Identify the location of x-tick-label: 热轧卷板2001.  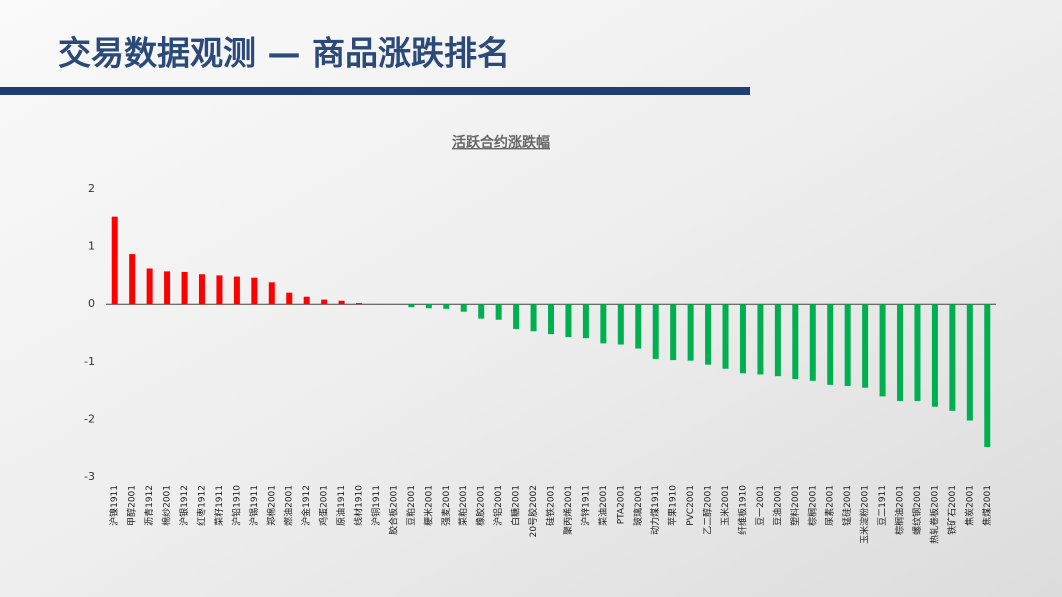
(934, 514).